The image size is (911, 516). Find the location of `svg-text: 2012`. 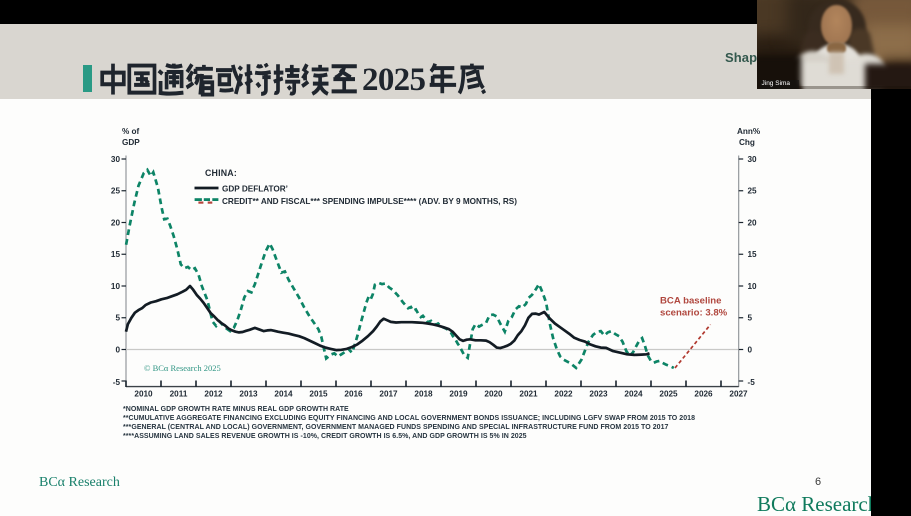

svg-text: 2012 is located at coordinates (213, 394).